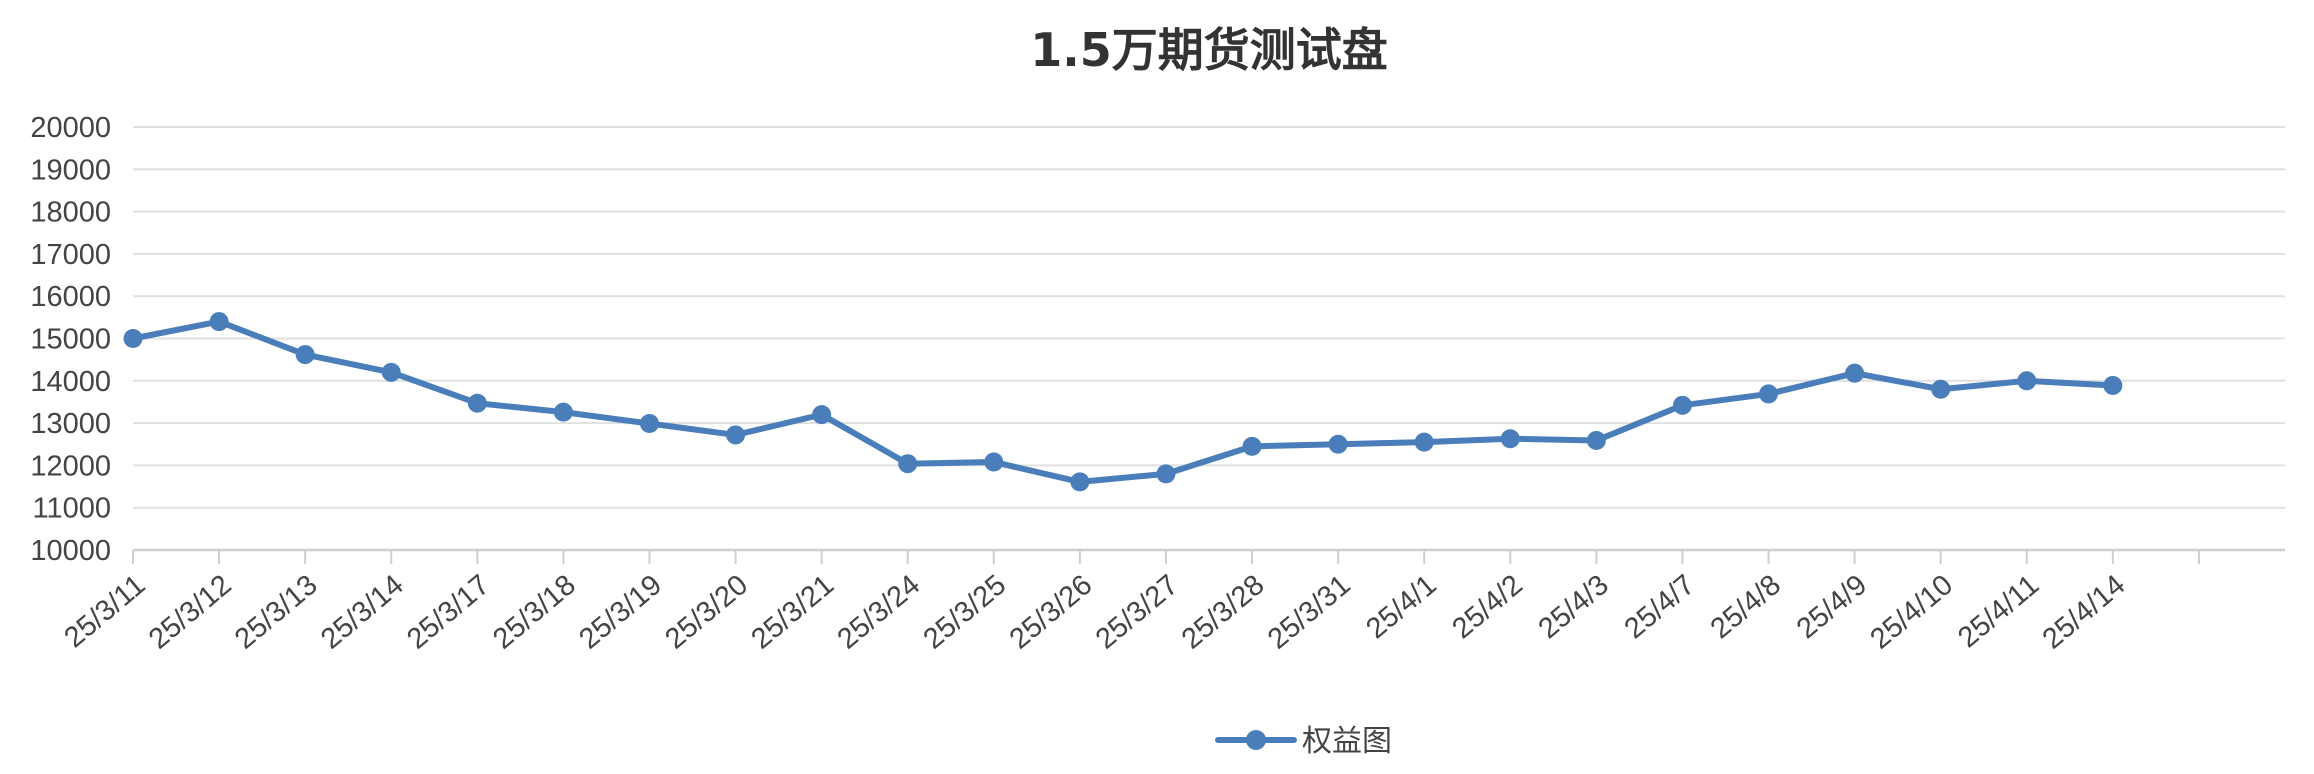 The height and width of the screenshot is (774, 2314). Describe the element at coordinates (706, 612) in the screenshot. I see `x-tick-label: 25/3/20` at that location.